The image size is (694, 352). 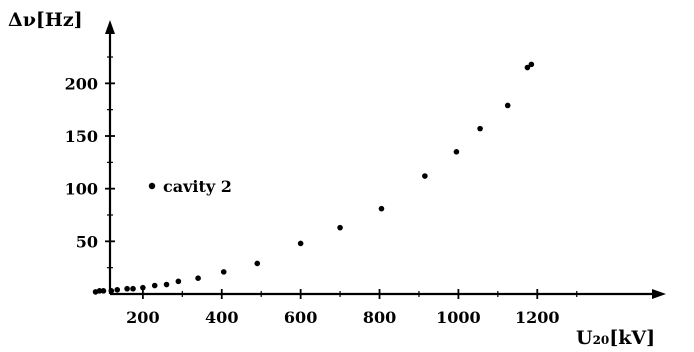 I want to click on x-tick-label-200: 200, so click(x=142, y=317).